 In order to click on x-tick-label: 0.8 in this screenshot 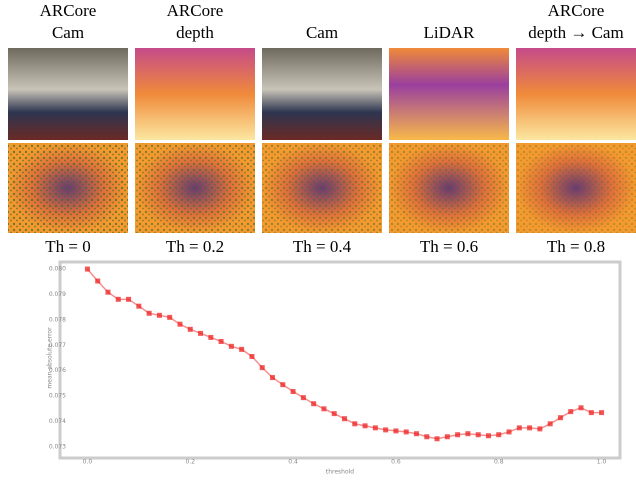, I will do `click(499, 462)`.